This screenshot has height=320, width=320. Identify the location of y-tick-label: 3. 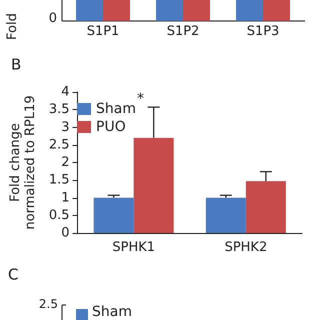
(65, 127).